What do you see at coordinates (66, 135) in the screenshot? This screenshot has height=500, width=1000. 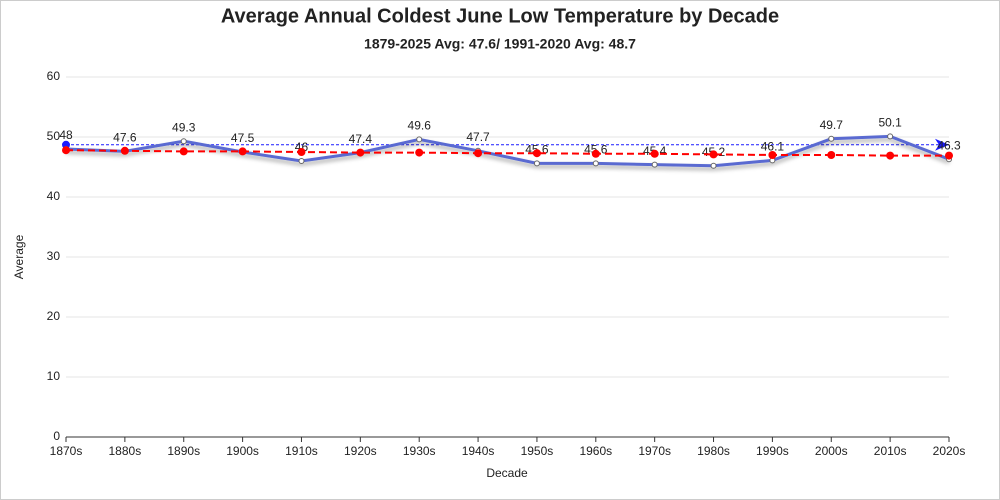 I see `data-label: 48` at bounding box center [66, 135].